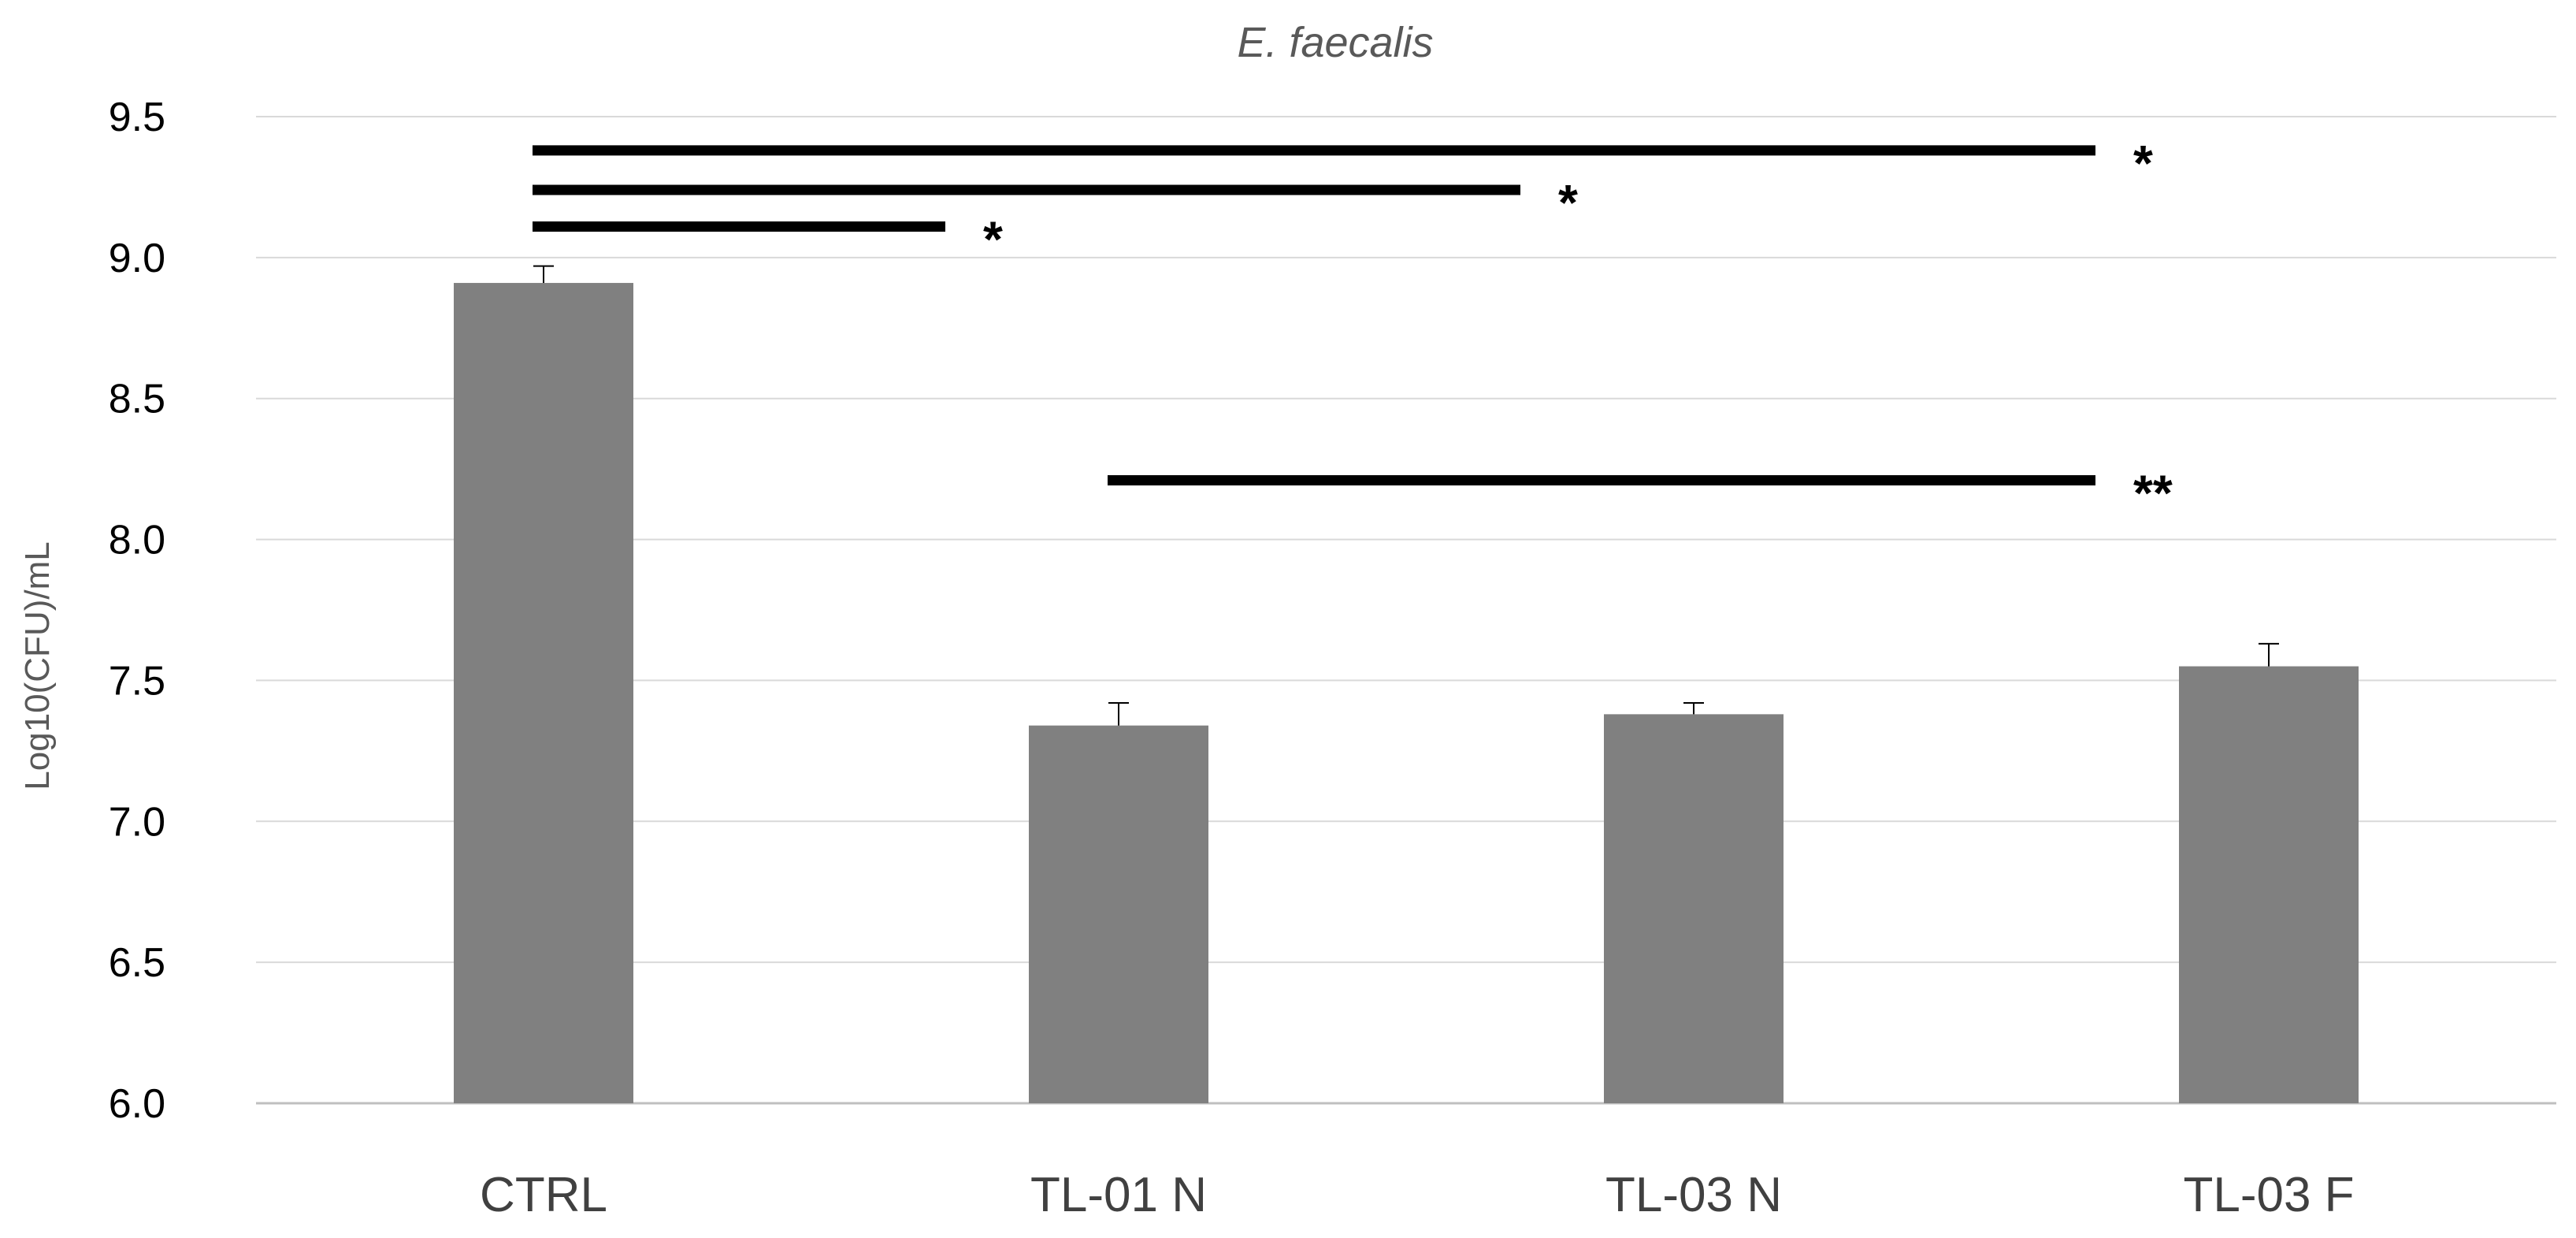 The image size is (2576, 1238). Describe the element at coordinates (137, 117) in the screenshot. I see `y-tick-label: 9.5` at that location.